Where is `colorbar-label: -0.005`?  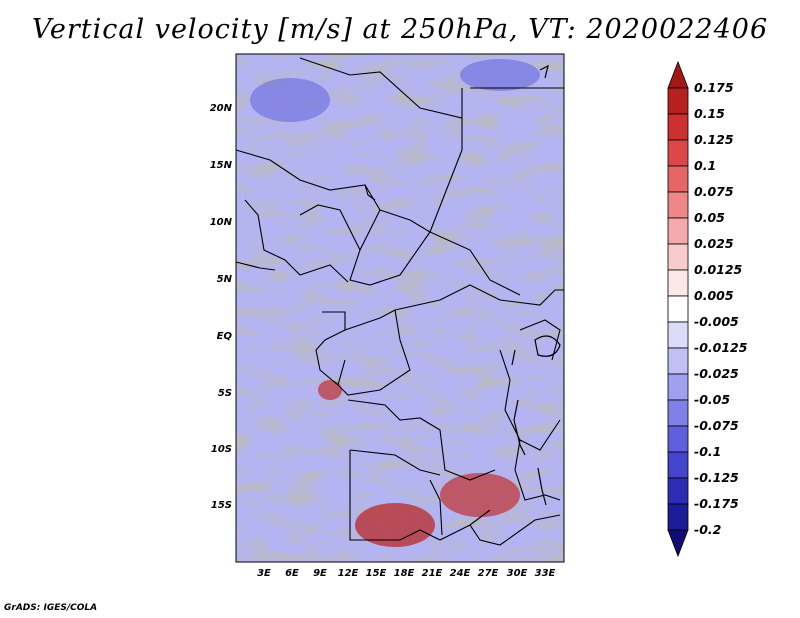
colorbar-label: -0.005 is located at coordinates (716, 321).